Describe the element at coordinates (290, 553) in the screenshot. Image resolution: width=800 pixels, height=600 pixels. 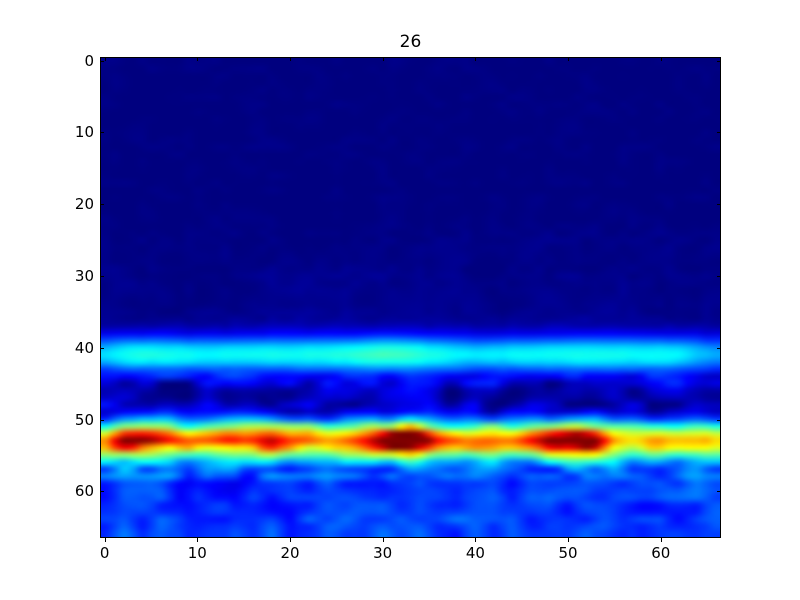
I see `x-tick-label: 20` at that location.